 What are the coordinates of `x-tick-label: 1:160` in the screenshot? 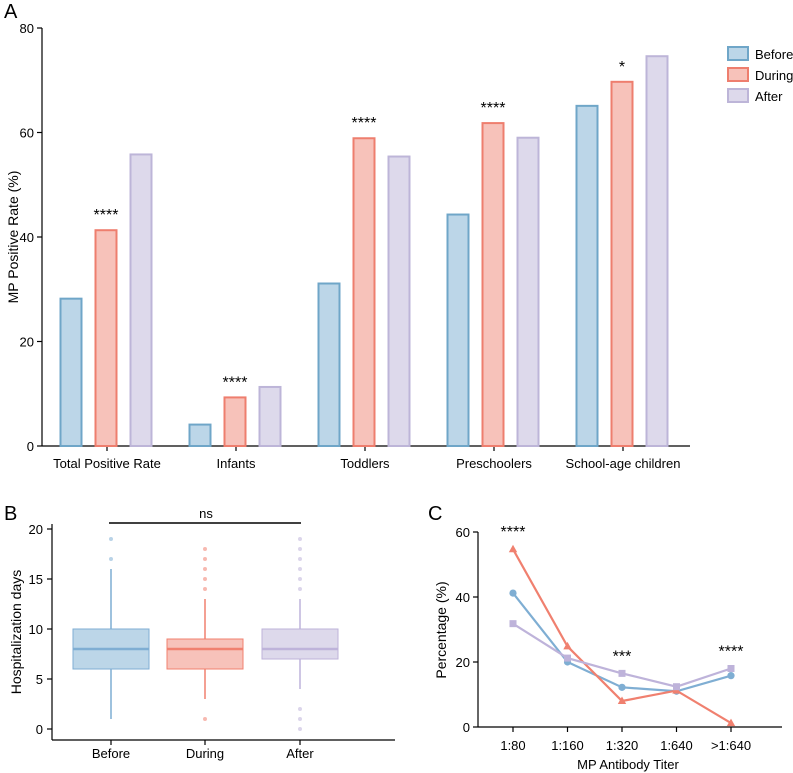 It's located at (567, 745).